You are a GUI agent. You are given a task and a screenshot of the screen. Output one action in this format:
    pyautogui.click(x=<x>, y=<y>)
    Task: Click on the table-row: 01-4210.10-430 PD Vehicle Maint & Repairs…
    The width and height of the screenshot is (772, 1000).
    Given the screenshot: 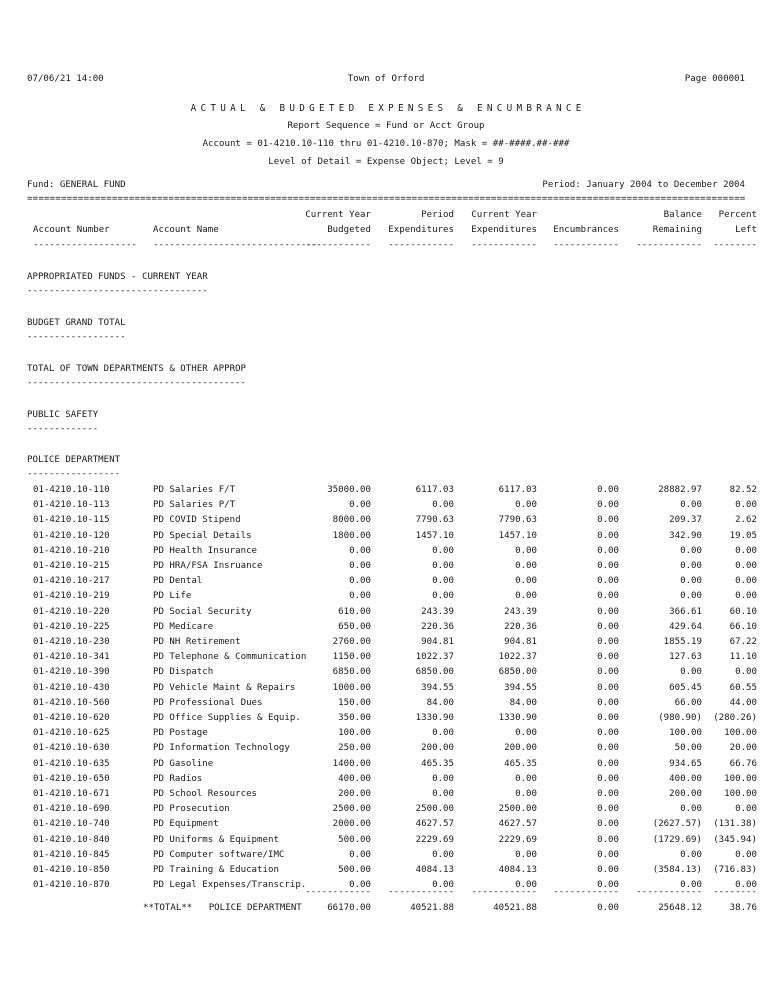 What is the action you would take?
    pyautogui.click(x=392, y=688)
    